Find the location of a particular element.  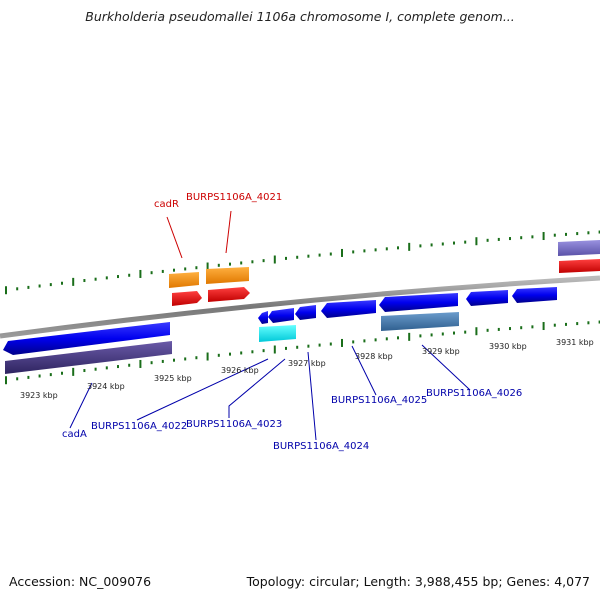

scale-label-3924: 3924 kbp is located at coordinates (106, 386).